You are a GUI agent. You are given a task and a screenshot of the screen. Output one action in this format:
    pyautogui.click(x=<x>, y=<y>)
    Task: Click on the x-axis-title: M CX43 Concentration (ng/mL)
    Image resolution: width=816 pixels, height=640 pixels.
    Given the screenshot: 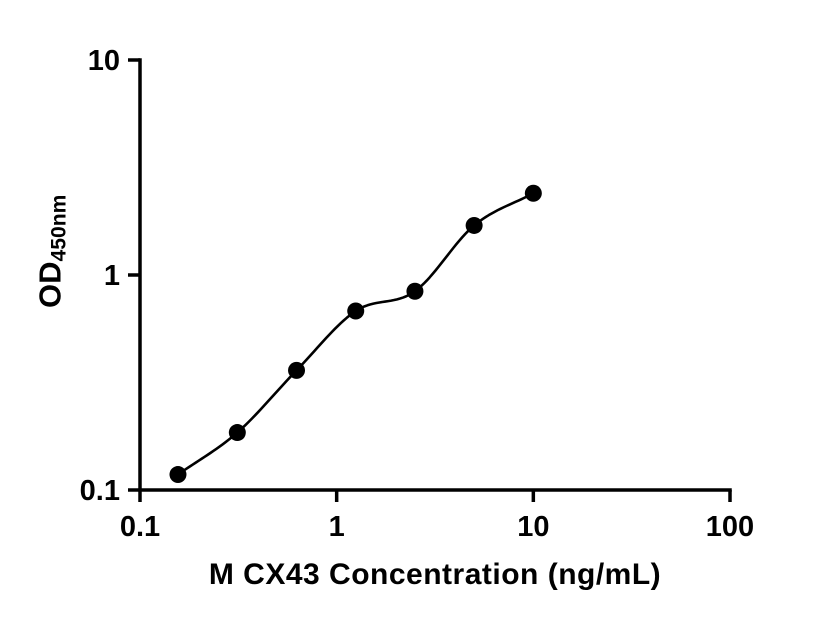 What is the action you would take?
    pyautogui.click(x=435, y=574)
    